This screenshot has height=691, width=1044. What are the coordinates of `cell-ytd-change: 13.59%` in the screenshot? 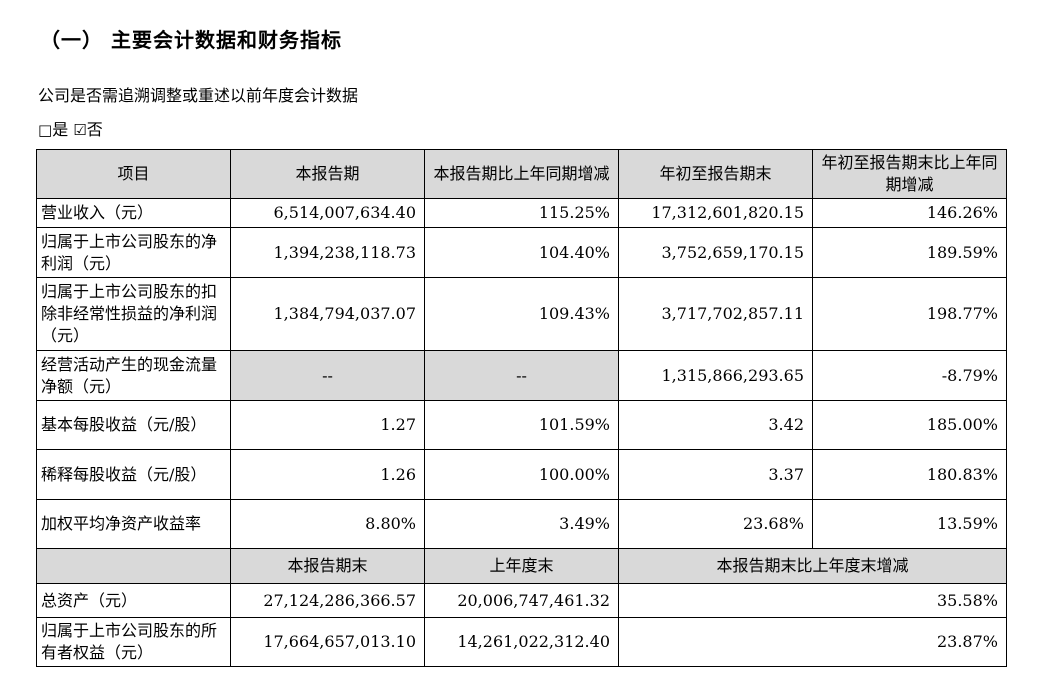 It's located at (909, 524).